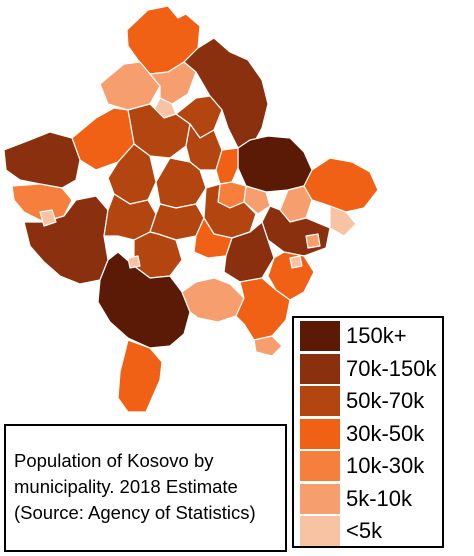 Image resolution: width=474 pixels, height=556 pixels. I want to click on legend-item: 5k-10k, so click(370, 499).